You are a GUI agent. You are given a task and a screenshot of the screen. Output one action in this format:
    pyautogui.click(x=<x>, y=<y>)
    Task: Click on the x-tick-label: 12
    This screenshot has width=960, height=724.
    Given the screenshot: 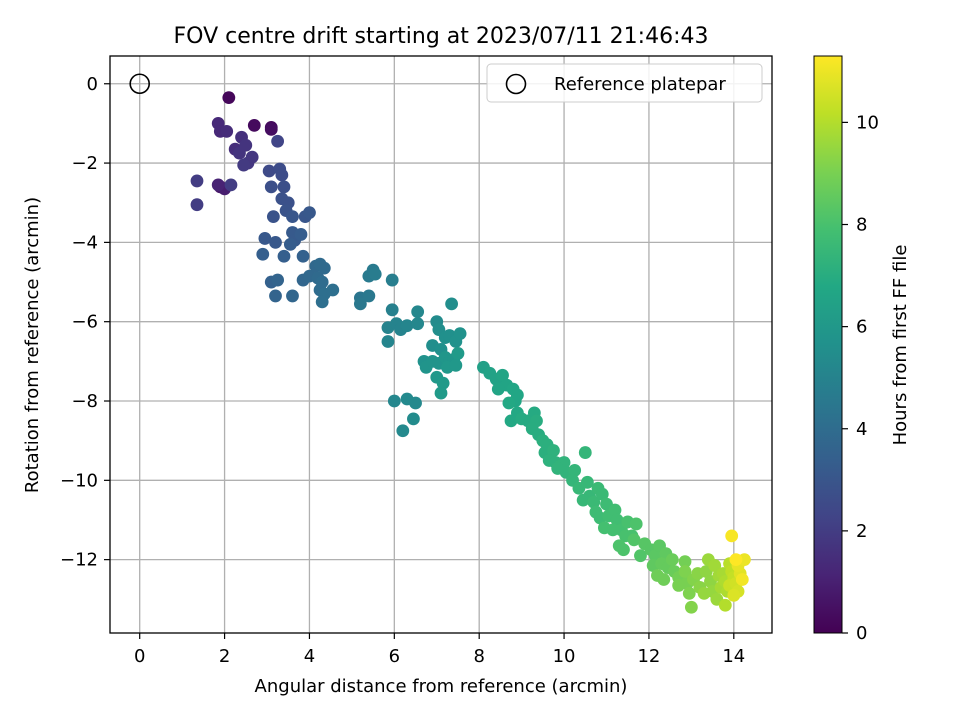 What is the action you would take?
    pyautogui.click(x=648, y=656)
    